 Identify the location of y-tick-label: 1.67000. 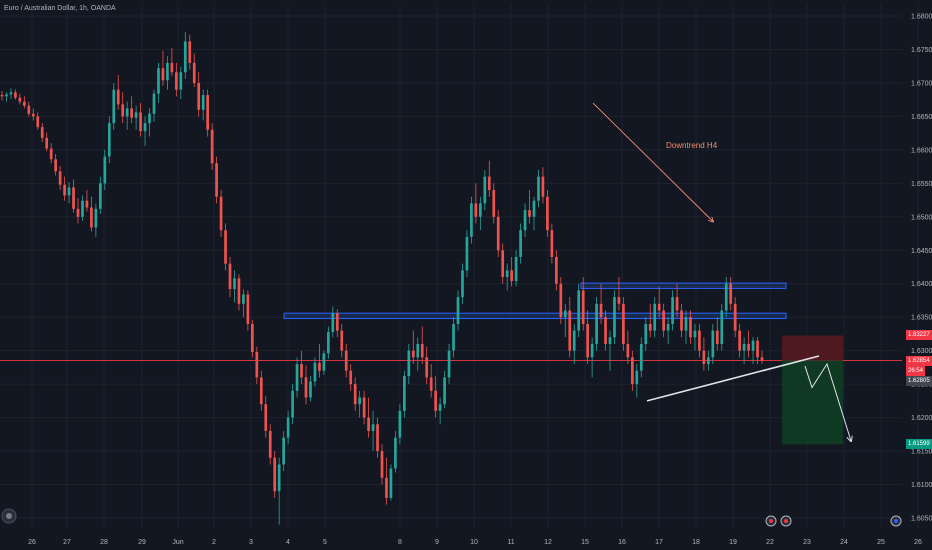
(921, 83).